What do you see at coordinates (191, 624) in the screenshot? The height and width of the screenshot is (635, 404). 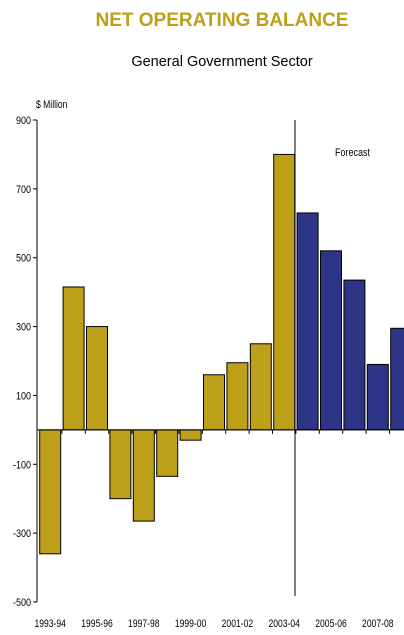 I see `x-tick-label: 1999-00` at bounding box center [191, 624].